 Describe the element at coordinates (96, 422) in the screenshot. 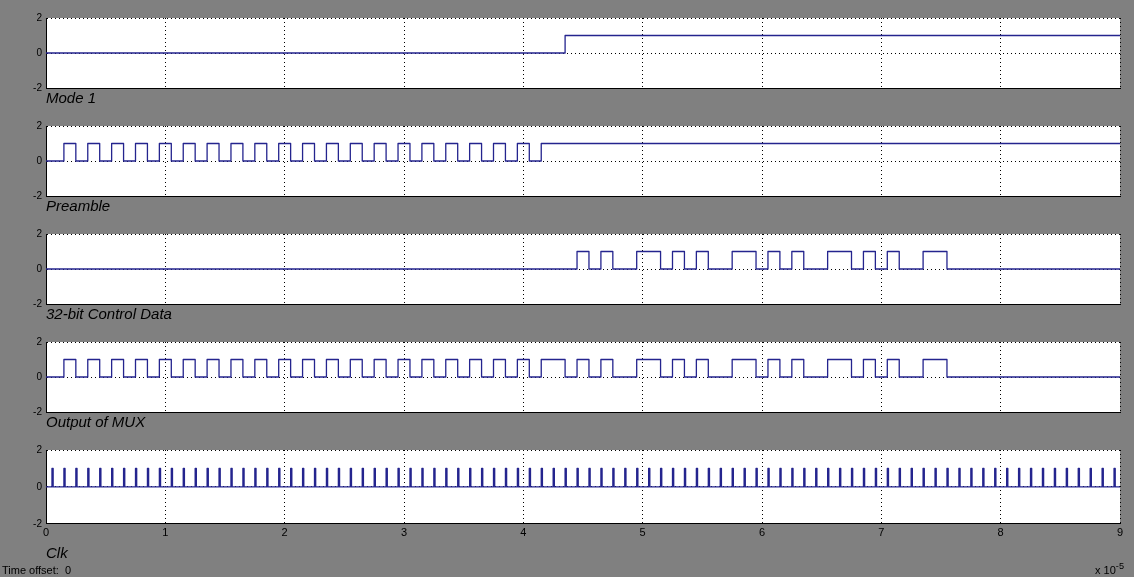

I see `x-axis-title: Output of MUX` at that location.